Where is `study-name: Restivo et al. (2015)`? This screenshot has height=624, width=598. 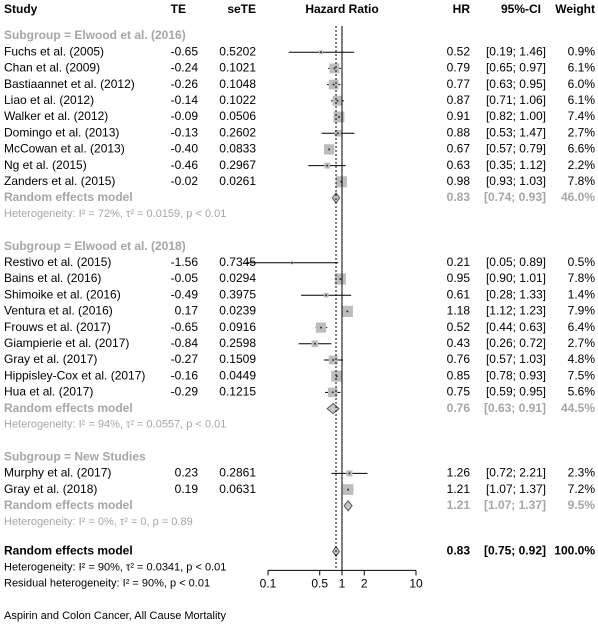 study-name: Restivo et al. (2015) is located at coordinates (57, 262).